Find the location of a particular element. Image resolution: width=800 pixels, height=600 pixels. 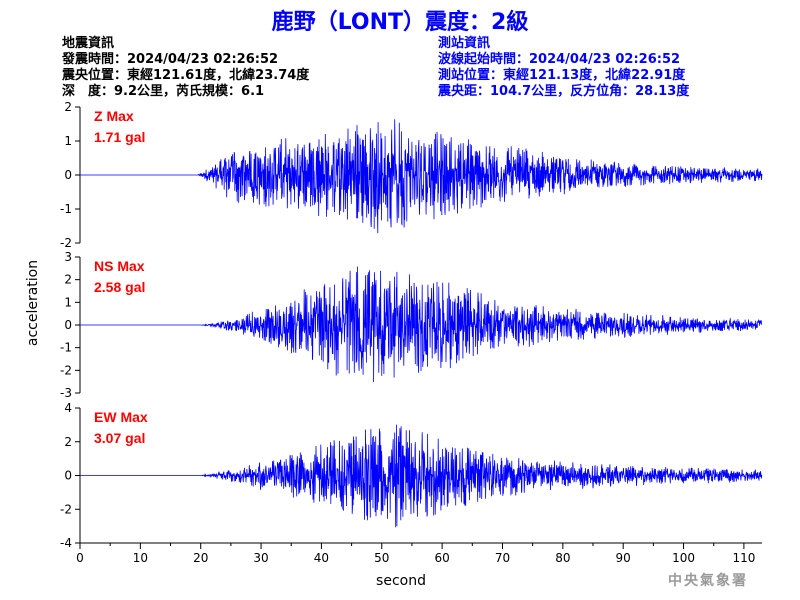

x-tick-label: 50 is located at coordinates (381, 558).